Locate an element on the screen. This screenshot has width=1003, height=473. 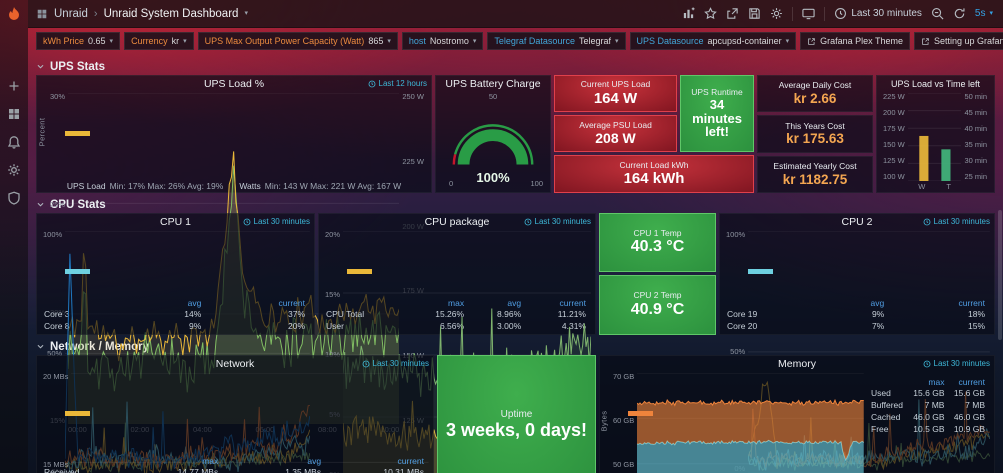
breadcrumb-title: Unraid System Dashboard is located at coordinates (171, 13).